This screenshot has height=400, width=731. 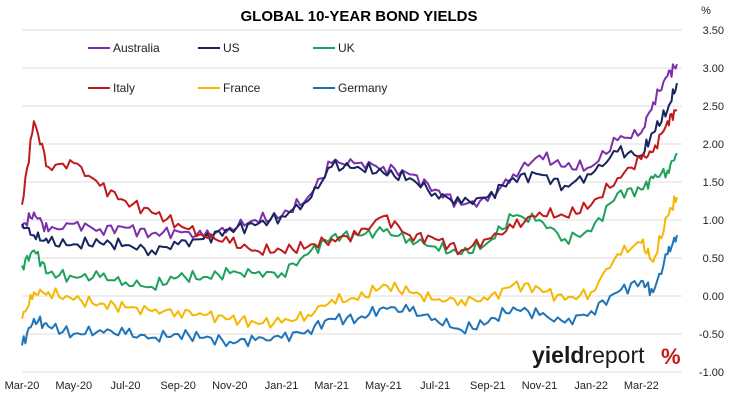 I want to click on x-tick-label: Jan-22, so click(x=591, y=386).